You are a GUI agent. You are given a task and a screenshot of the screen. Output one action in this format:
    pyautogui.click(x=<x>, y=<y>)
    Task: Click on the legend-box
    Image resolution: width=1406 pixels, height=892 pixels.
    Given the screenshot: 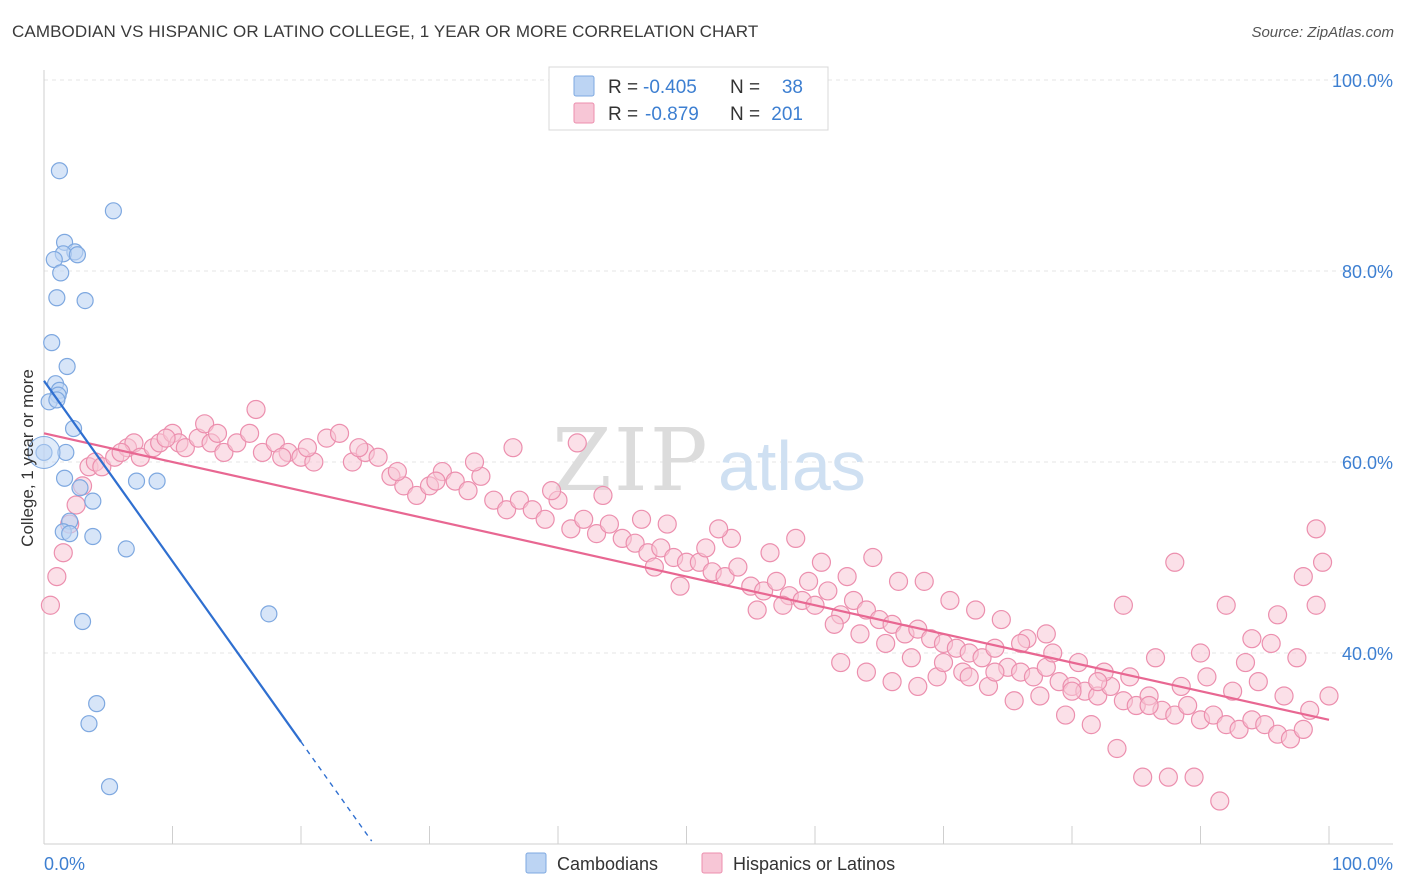 What is the action you would take?
    pyautogui.click(x=688, y=98)
    